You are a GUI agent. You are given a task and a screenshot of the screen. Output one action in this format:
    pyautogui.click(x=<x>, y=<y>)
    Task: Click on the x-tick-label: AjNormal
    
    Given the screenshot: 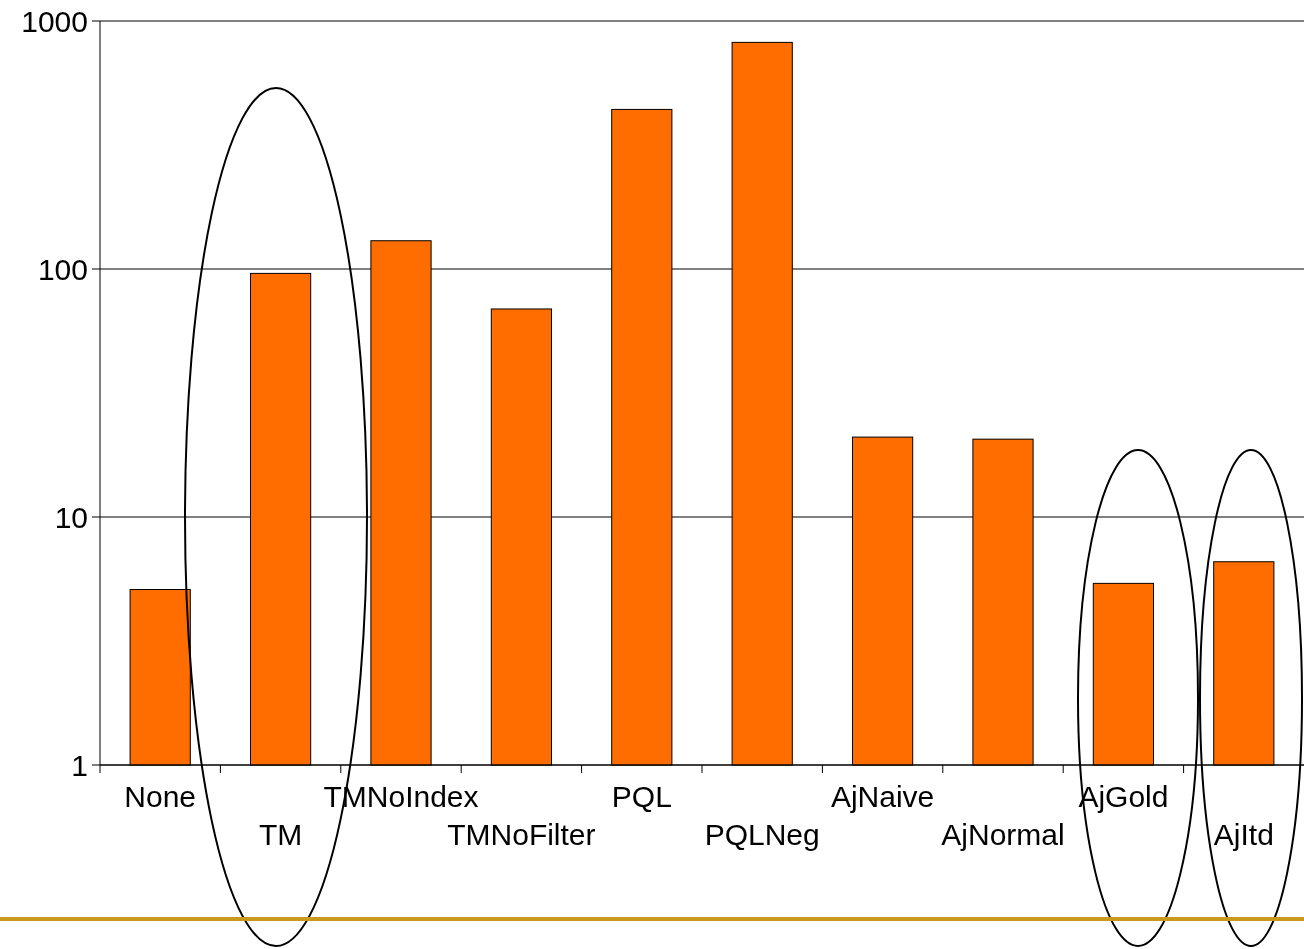 What is the action you would take?
    pyautogui.click(x=1003, y=834)
    